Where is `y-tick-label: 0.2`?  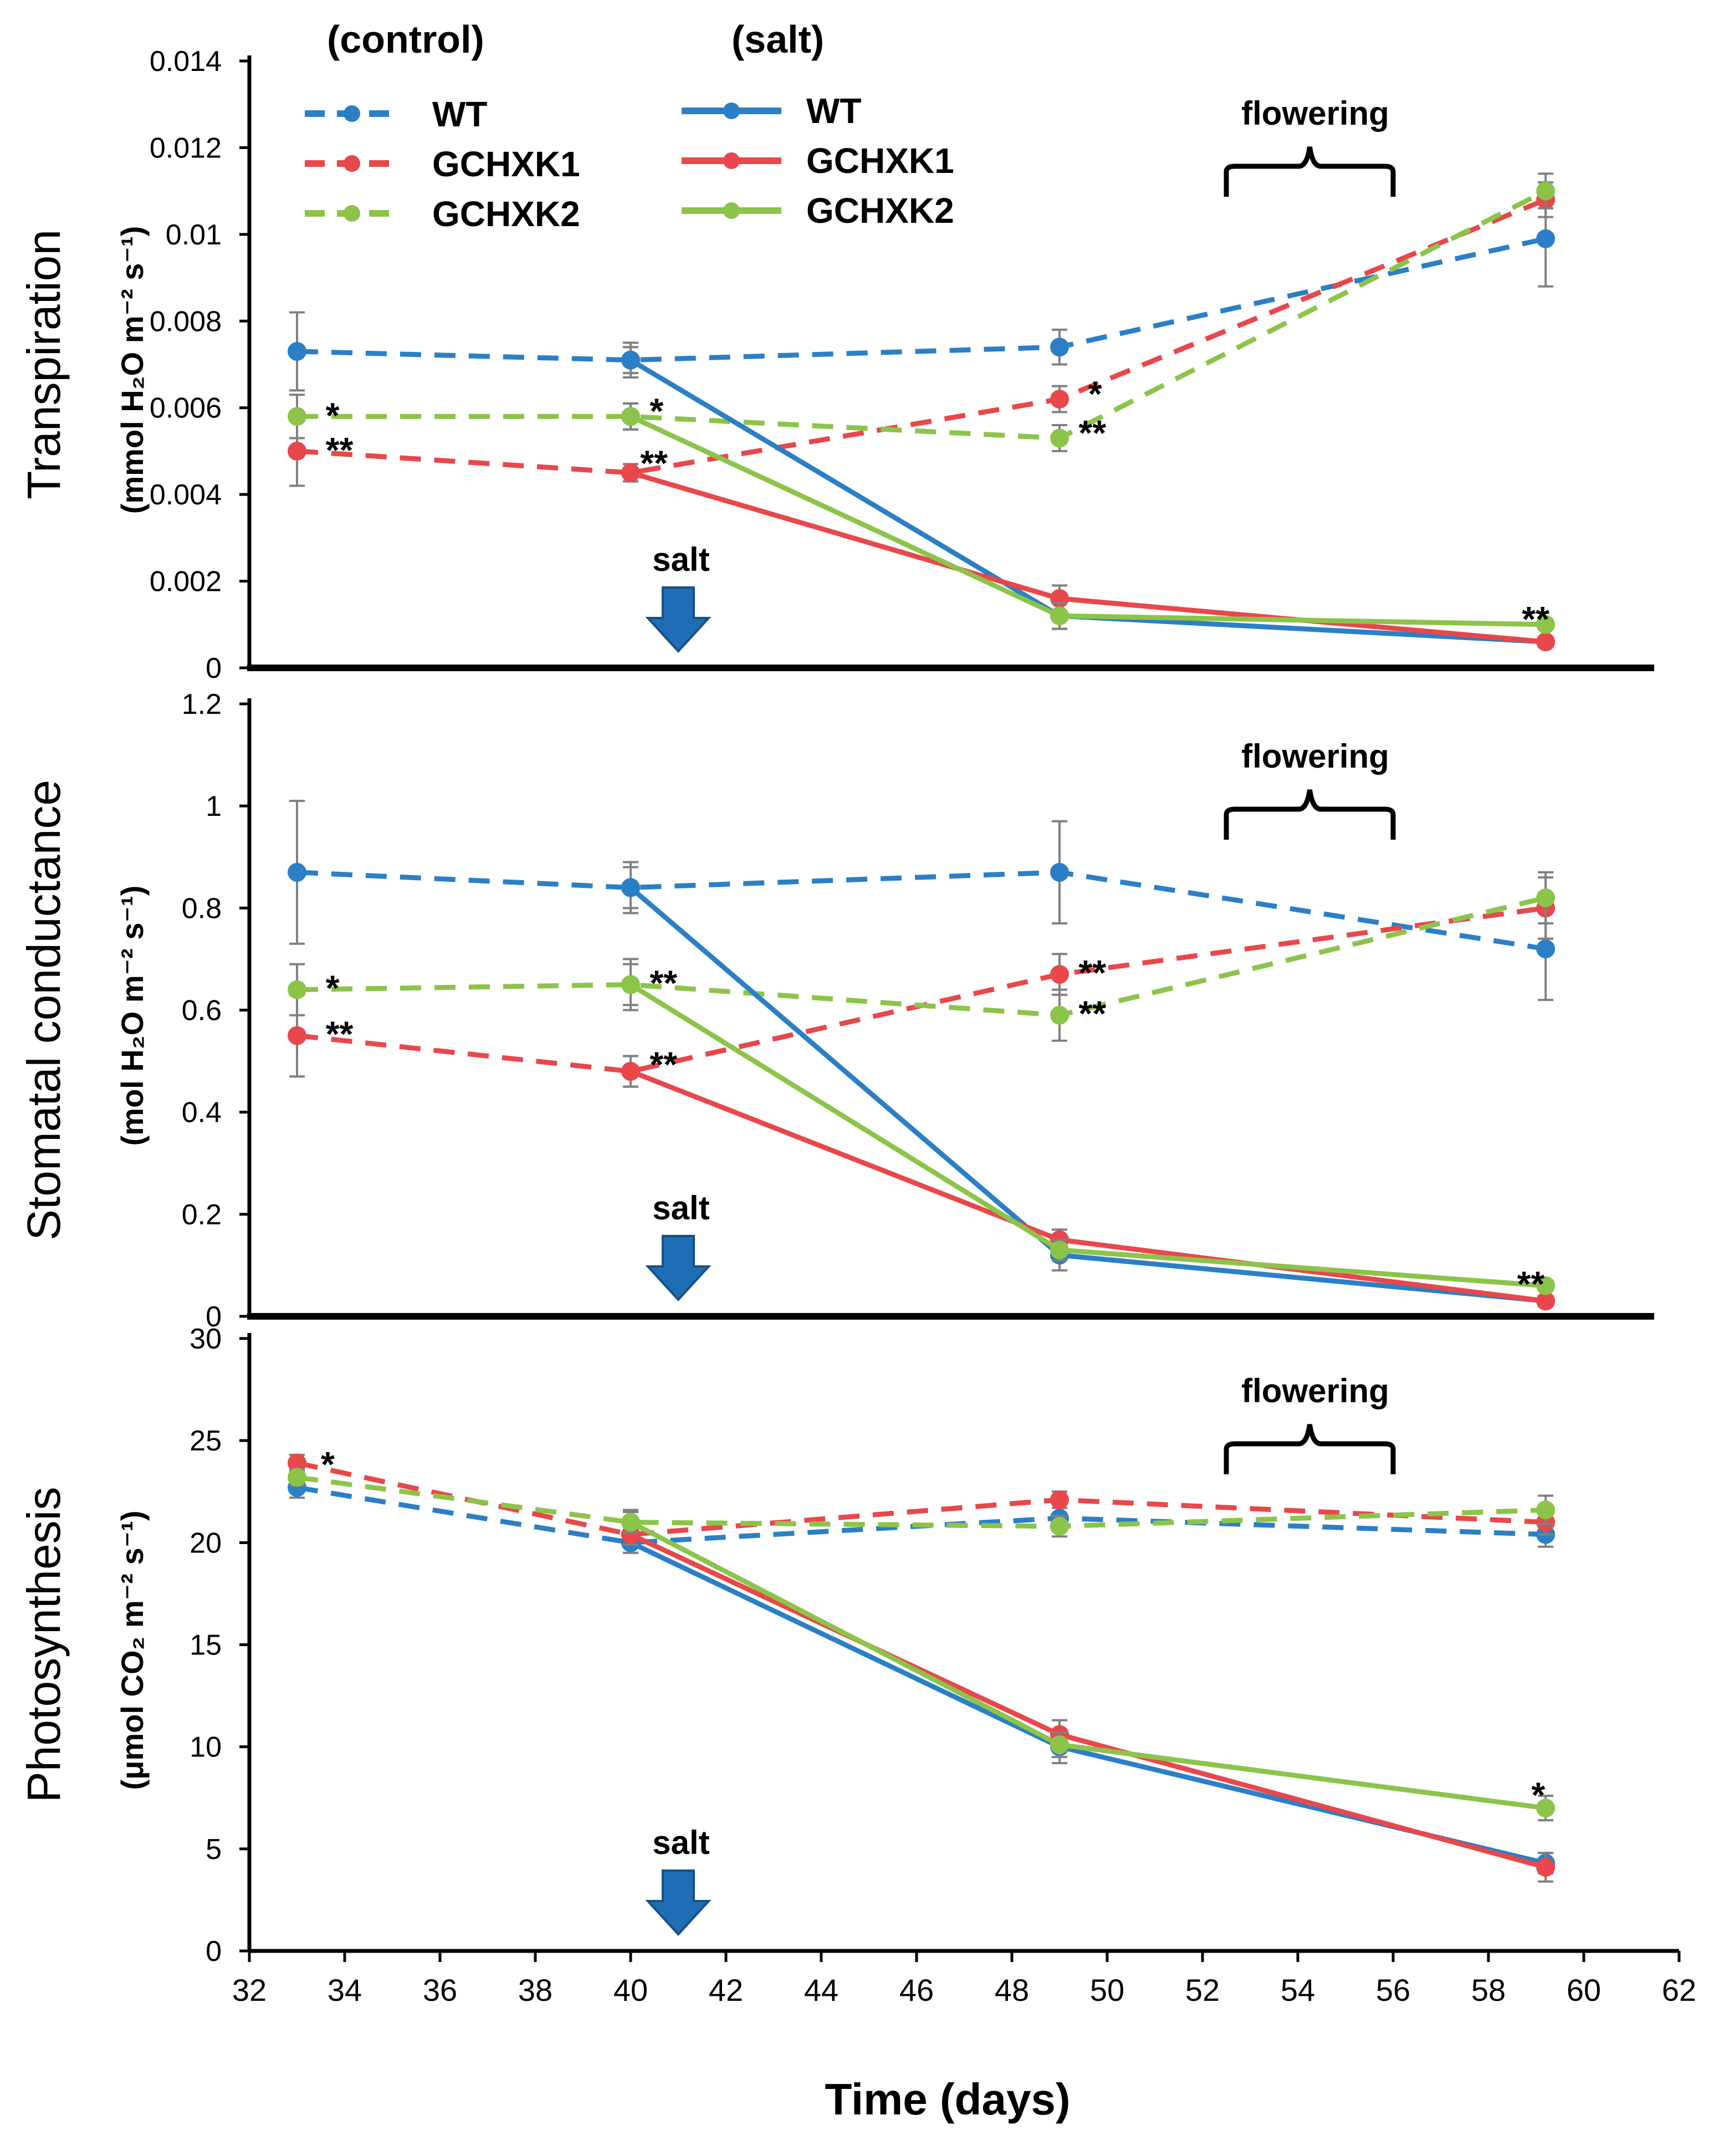 y-tick-label: 0.2 is located at coordinates (202, 1215).